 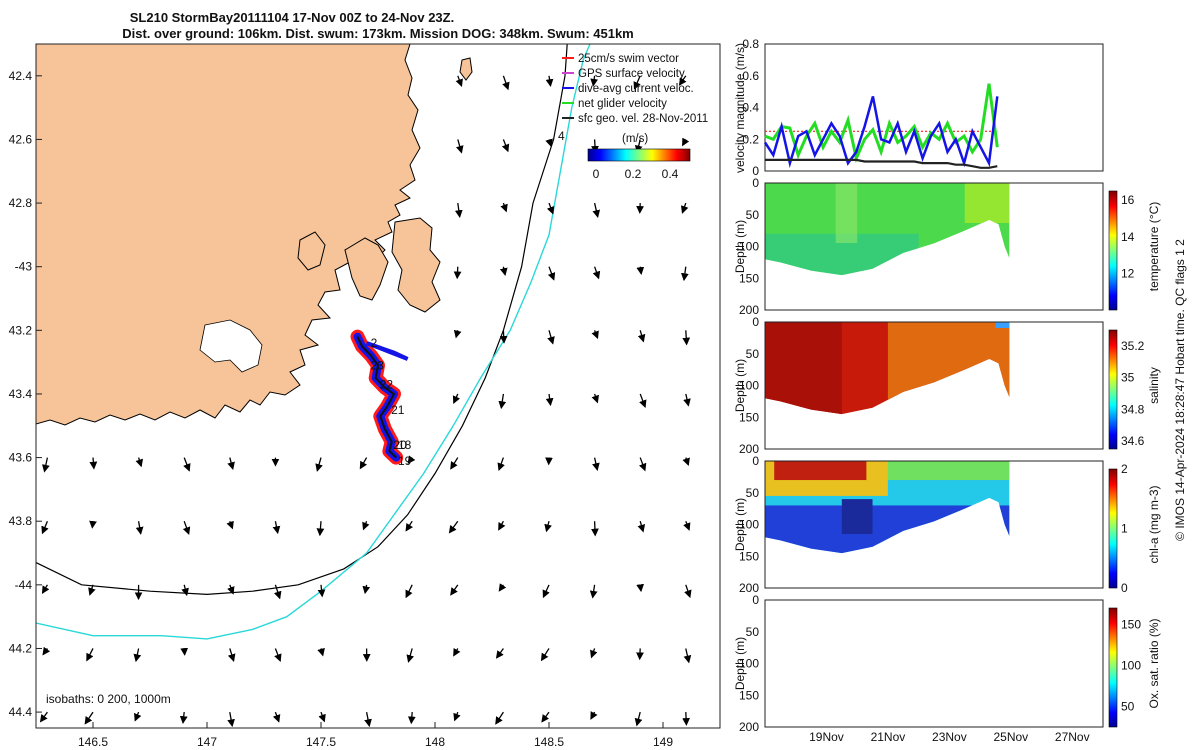 What do you see at coordinates (750, 76) in the screenshot?
I see `velocity-ytick-label: 0.6` at bounding box center [750, 76].